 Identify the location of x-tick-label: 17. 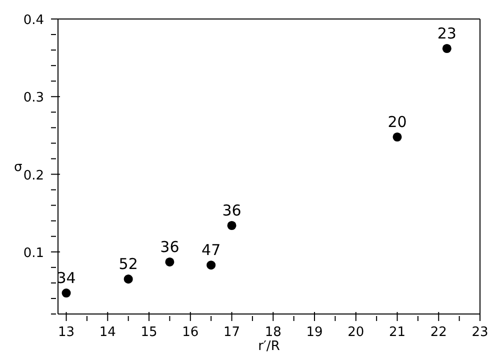
(231, 332).